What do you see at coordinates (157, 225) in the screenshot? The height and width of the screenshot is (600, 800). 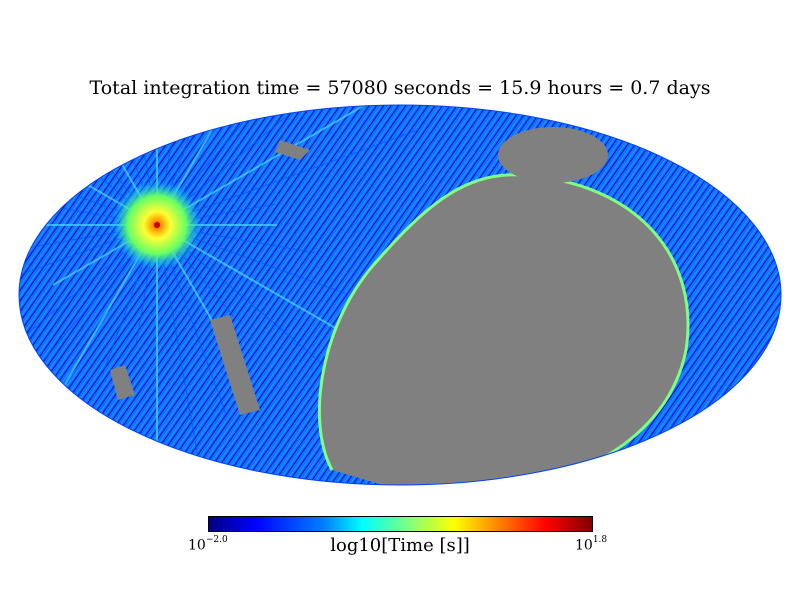 I see `hotspot-core` at bounding box center [157, 225].